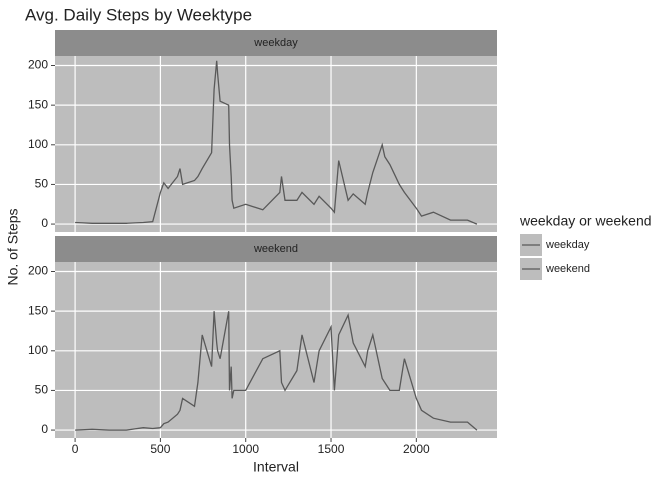 The height and width of the screenshot is (485, 672). What do you see at coordinates (245, 449) in the screenshot?
I see `x-tick-label: 1000` at bounding box center [245, 449].